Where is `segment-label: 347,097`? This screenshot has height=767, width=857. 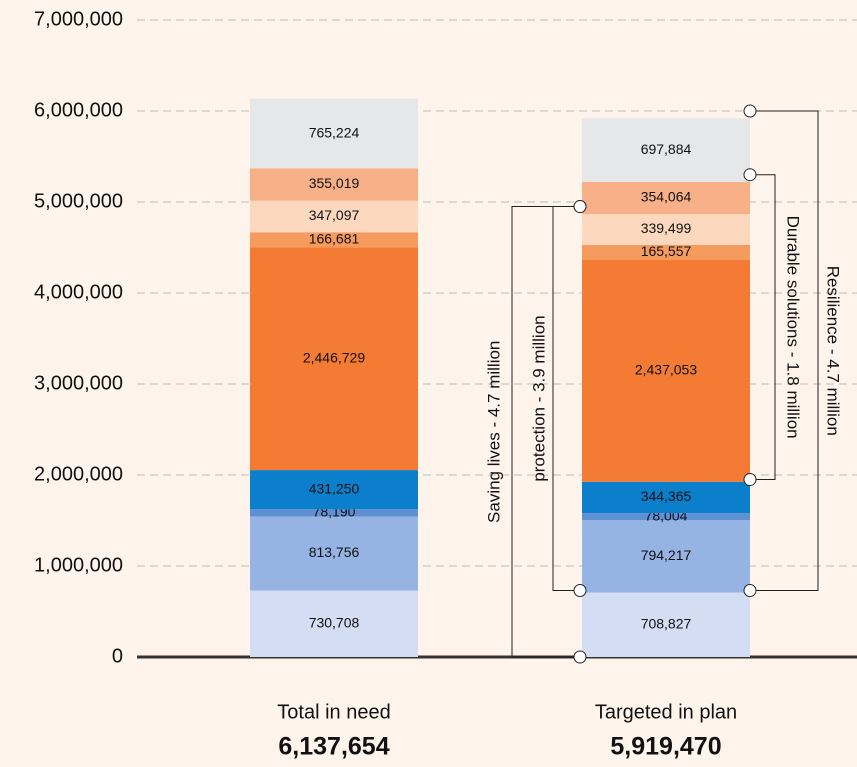 segment-label: 347,097 is located at coordinates (334, 215).